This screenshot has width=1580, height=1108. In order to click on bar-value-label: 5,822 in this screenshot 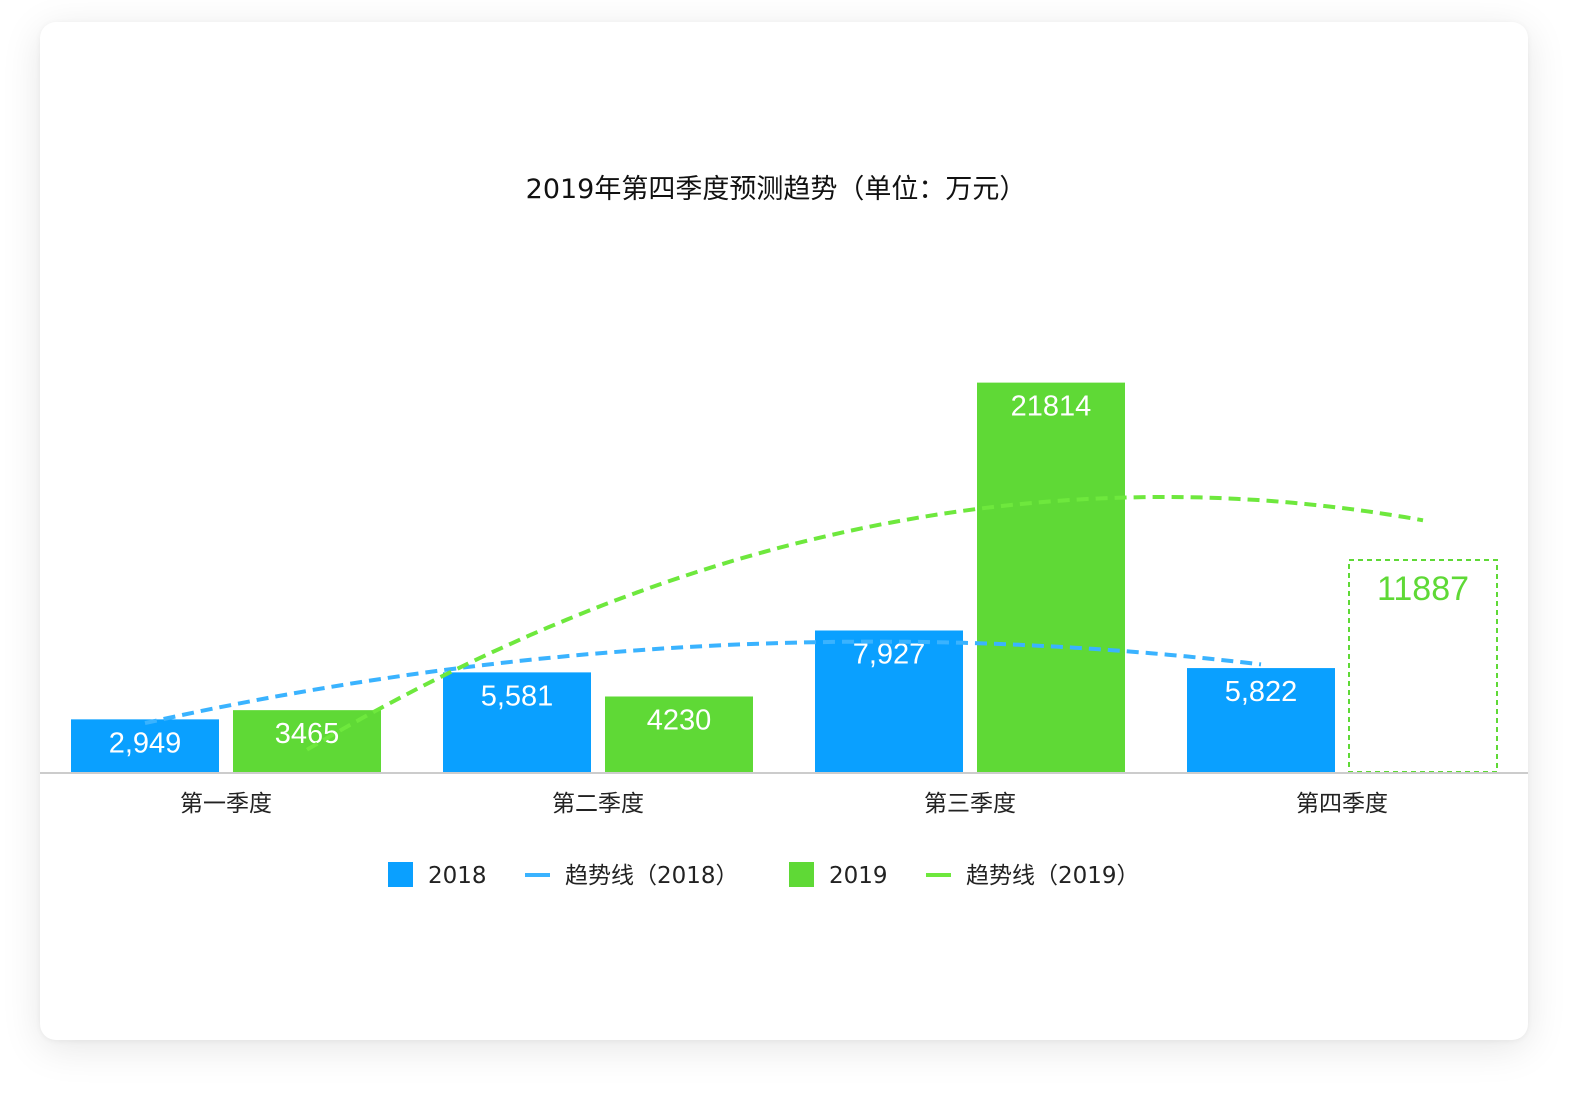, I will do `click(1261, 692)`.